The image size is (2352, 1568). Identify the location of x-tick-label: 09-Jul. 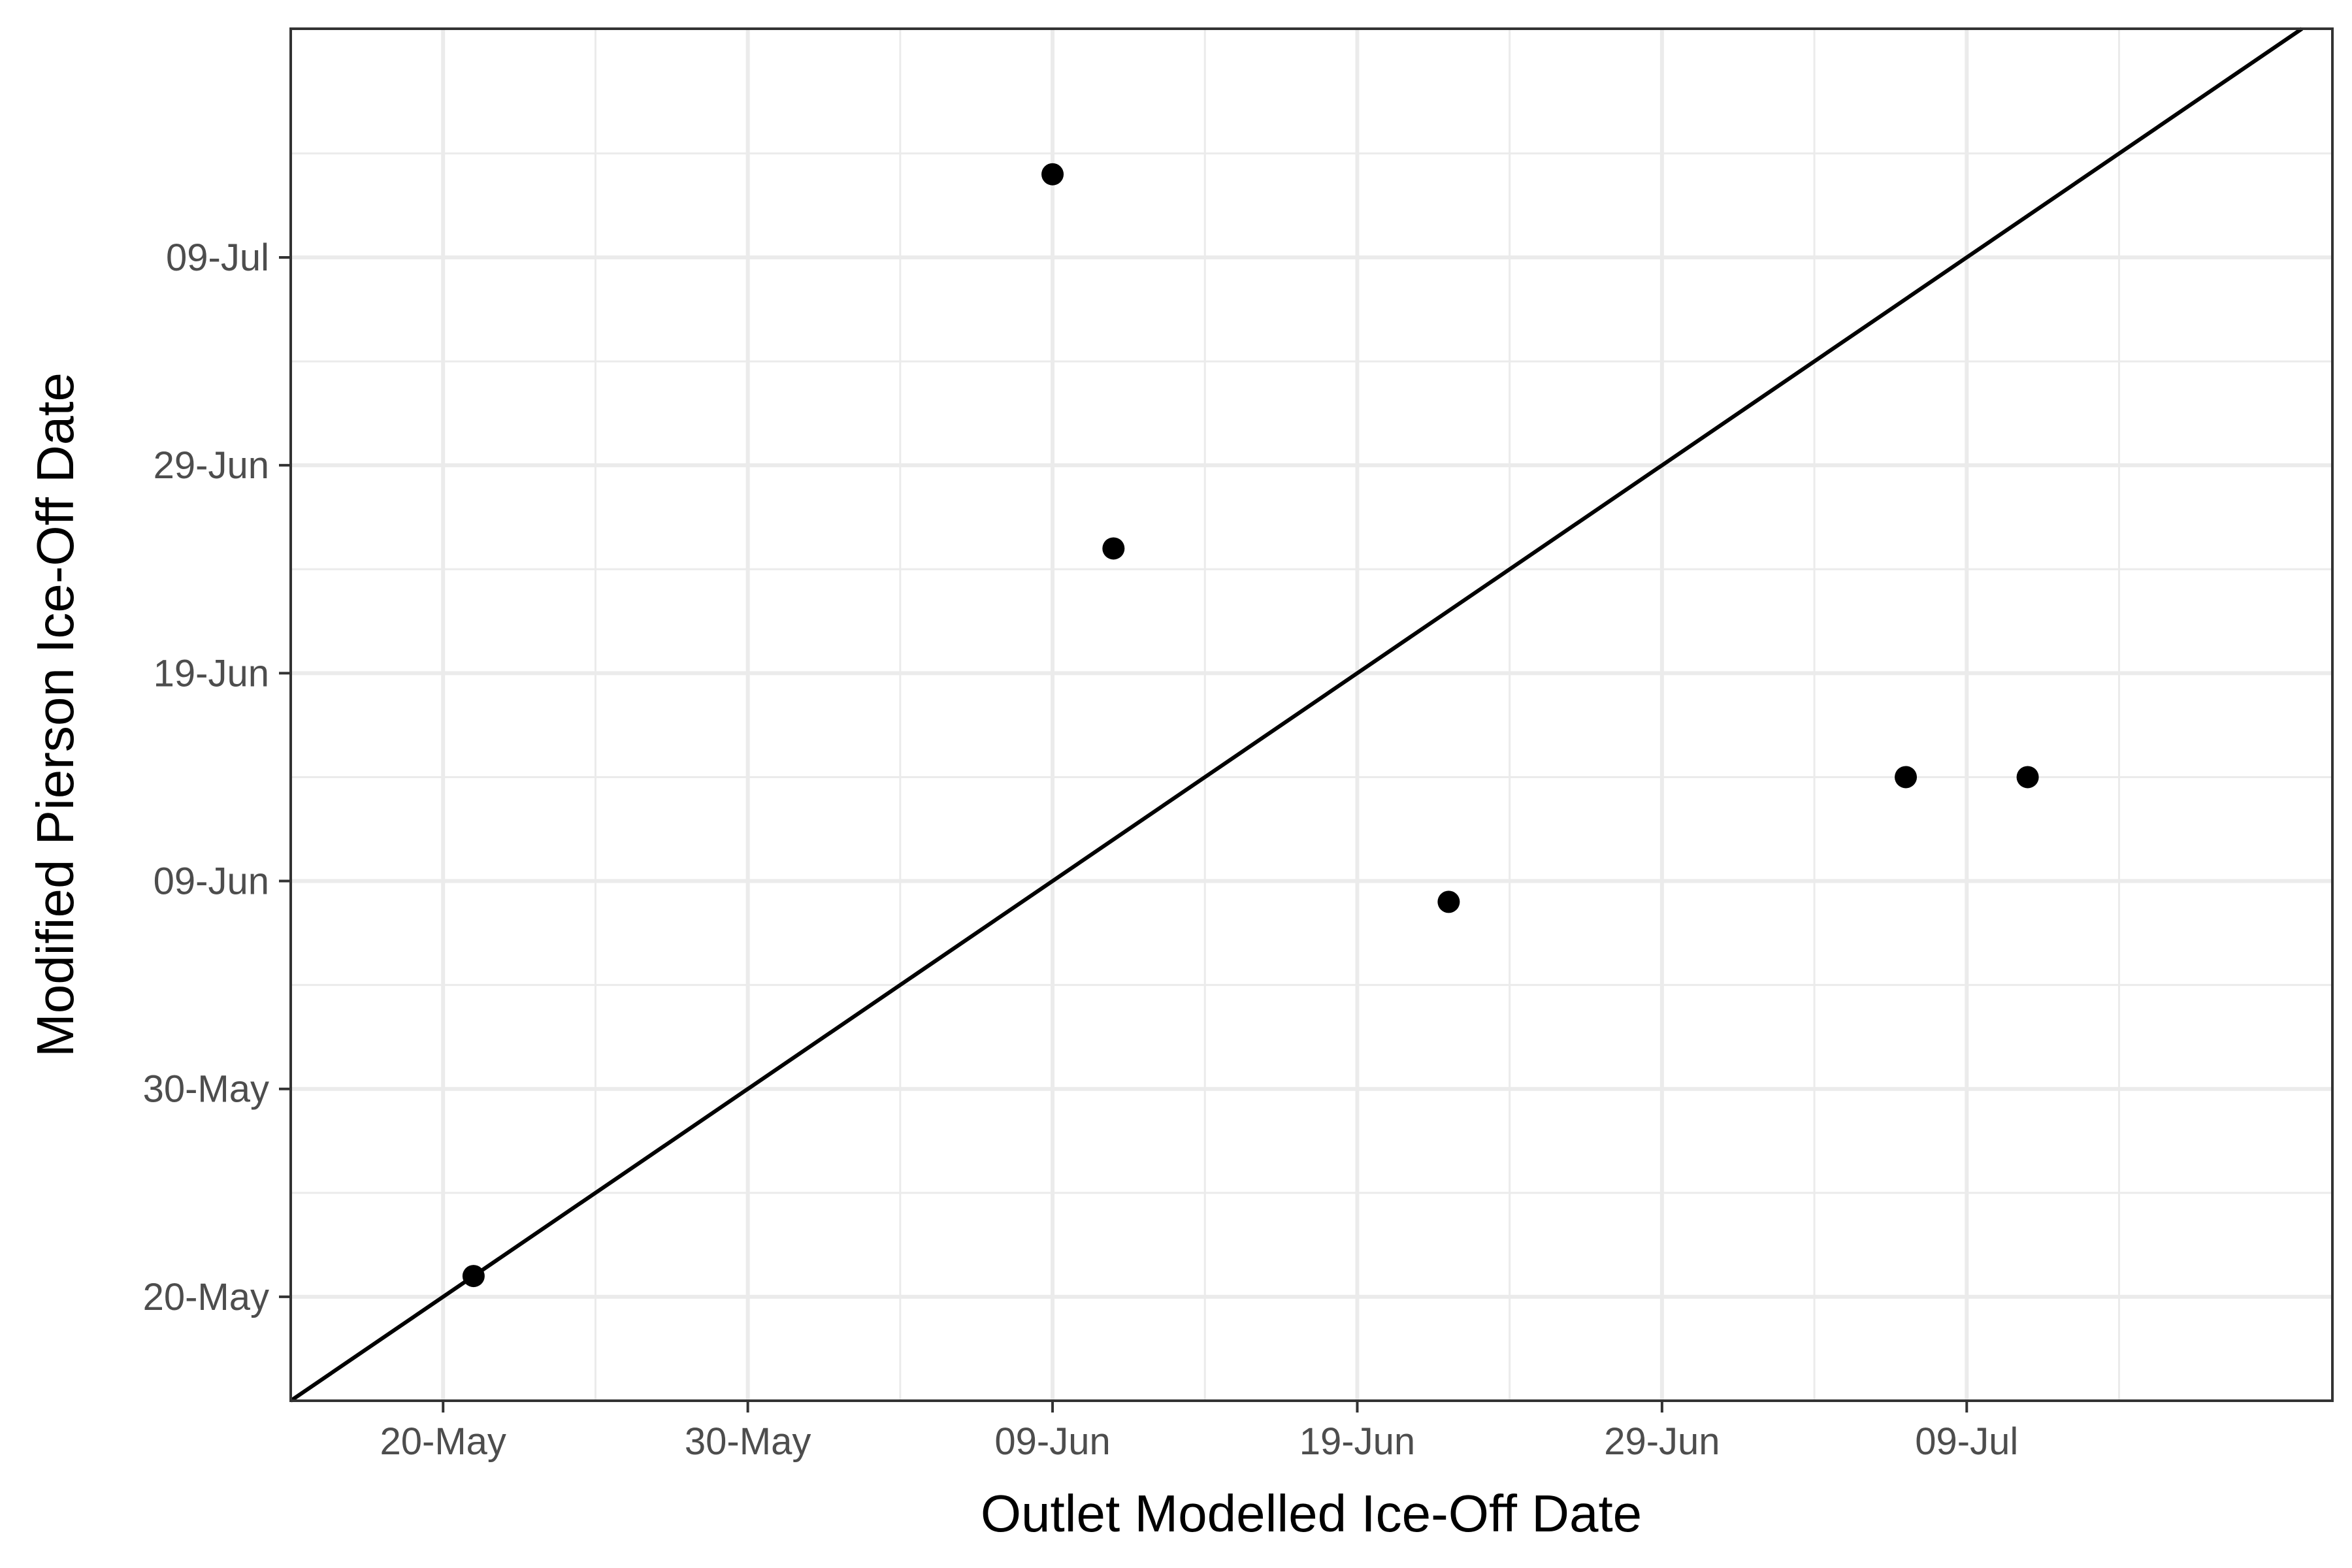
(1966, 1441).